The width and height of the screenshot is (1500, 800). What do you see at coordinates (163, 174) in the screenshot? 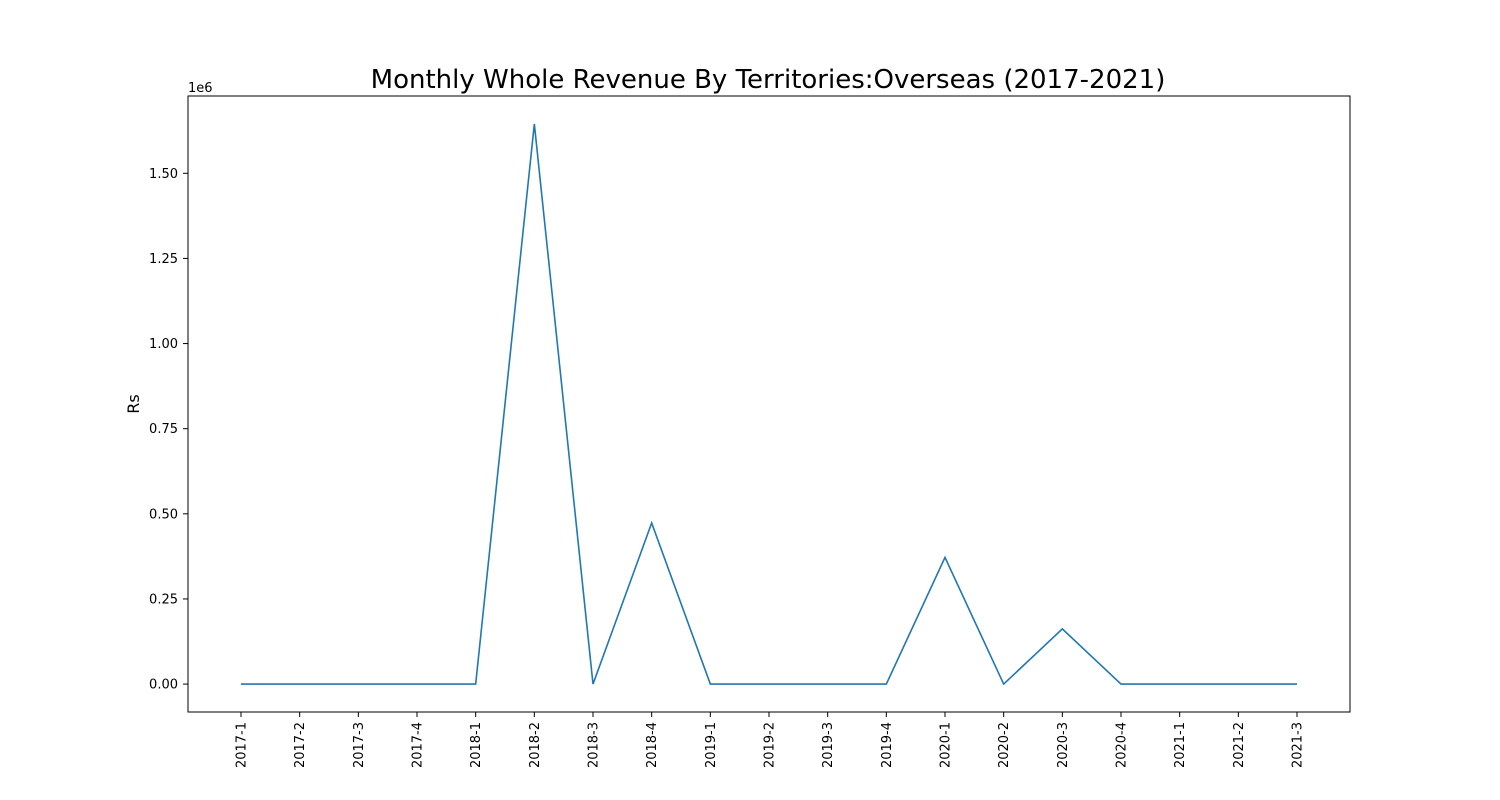
I see `y-tick-label: 1.50` at bounding box center [163, 174].